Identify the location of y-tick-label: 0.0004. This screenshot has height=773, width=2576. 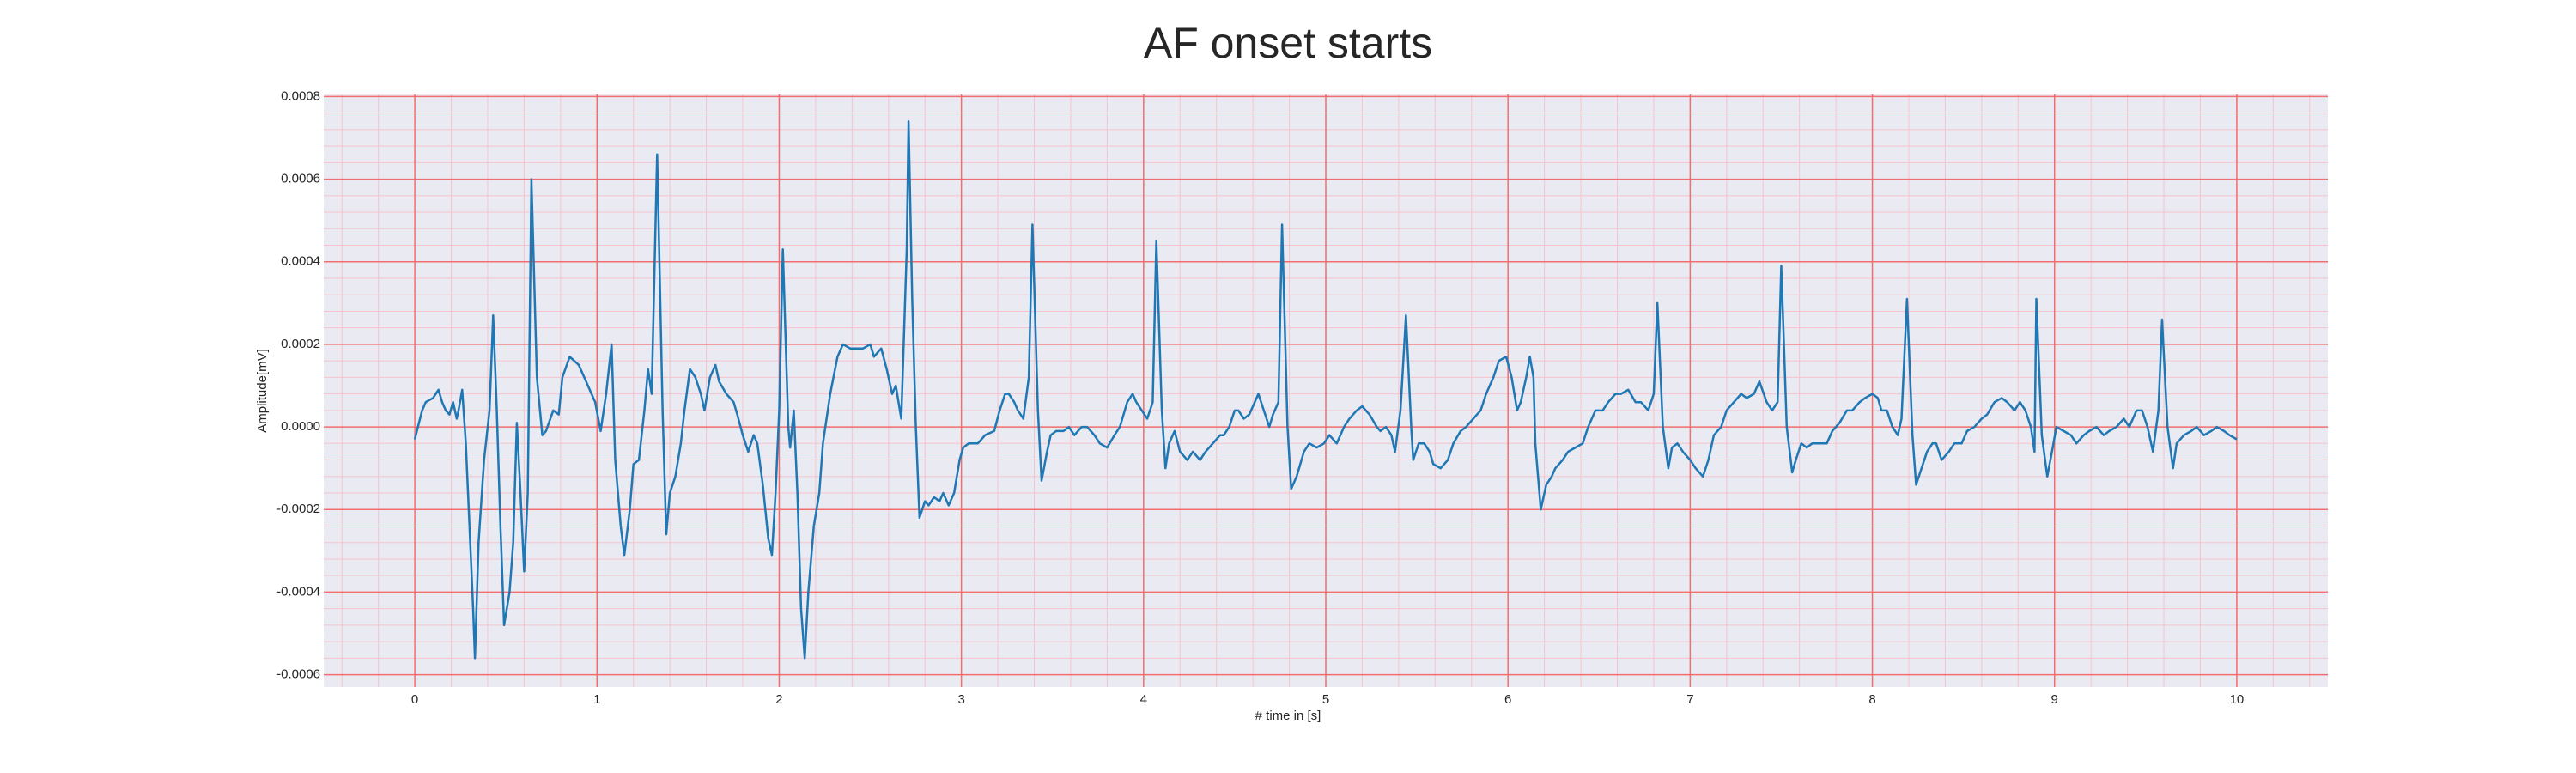
(301, 261).